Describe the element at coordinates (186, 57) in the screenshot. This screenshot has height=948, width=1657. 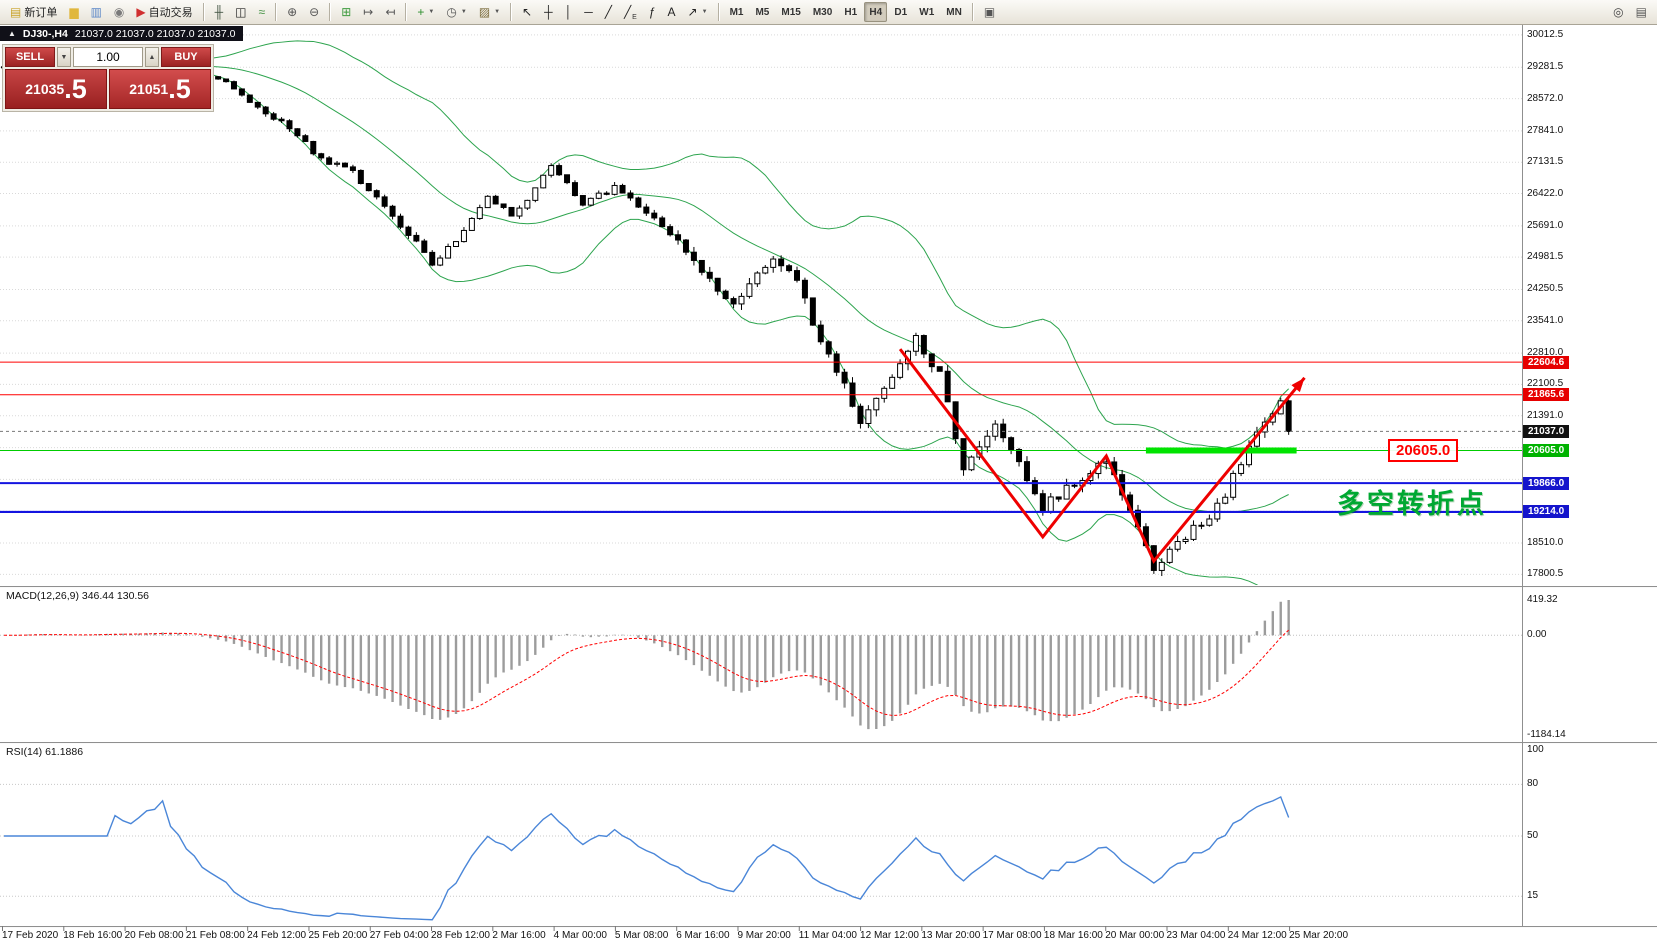
I see `buy-button: BUY` at that location.